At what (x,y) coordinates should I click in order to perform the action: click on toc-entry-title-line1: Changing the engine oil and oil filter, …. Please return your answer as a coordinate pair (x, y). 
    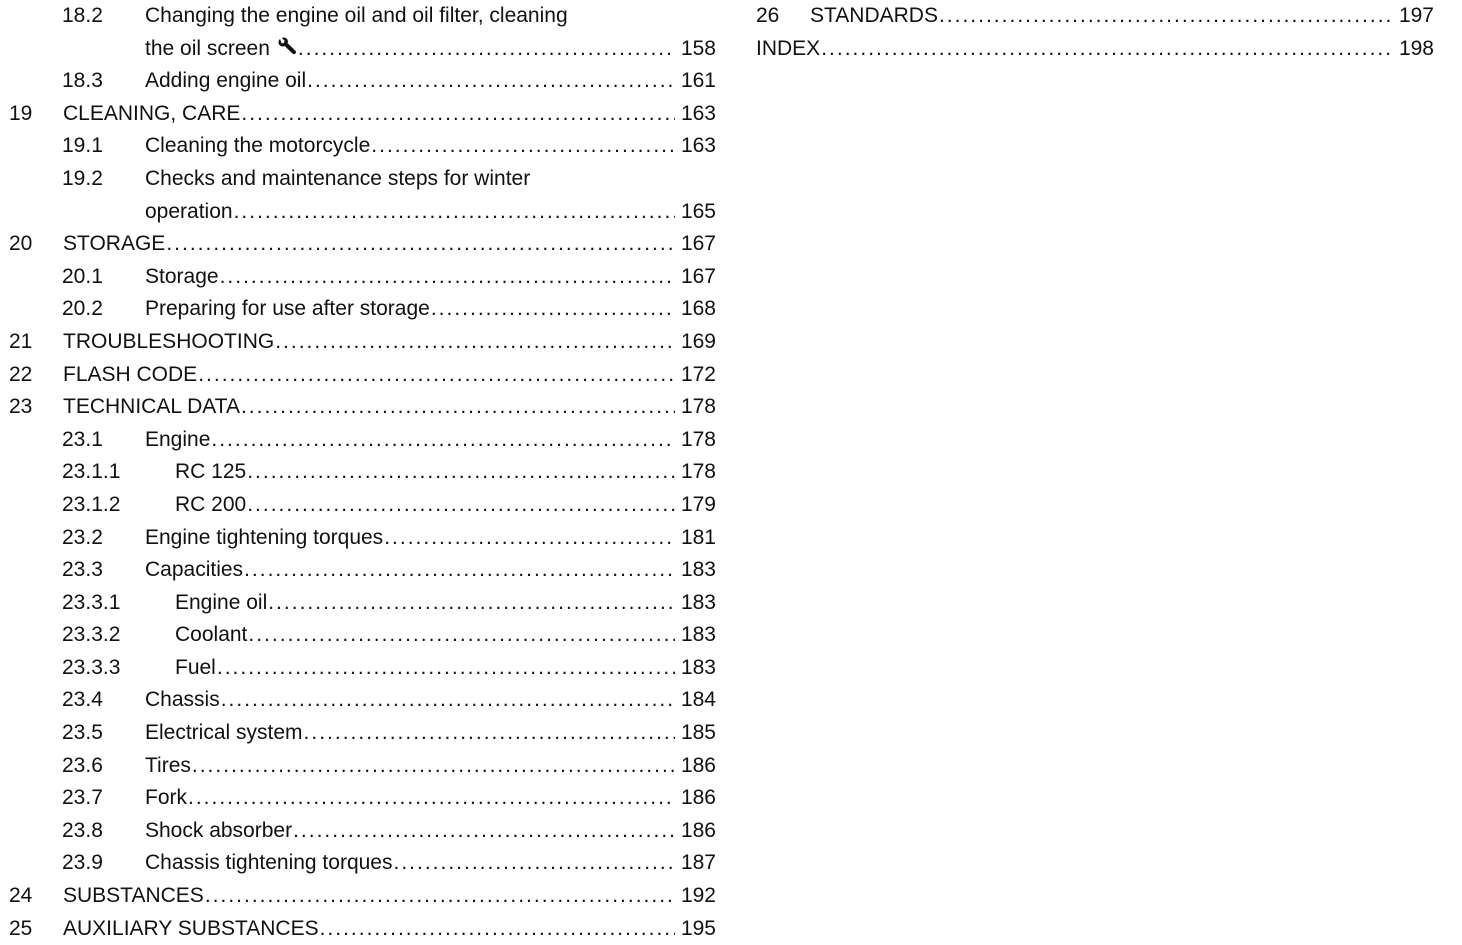
    Looking at the image, I should click on (356, 15).